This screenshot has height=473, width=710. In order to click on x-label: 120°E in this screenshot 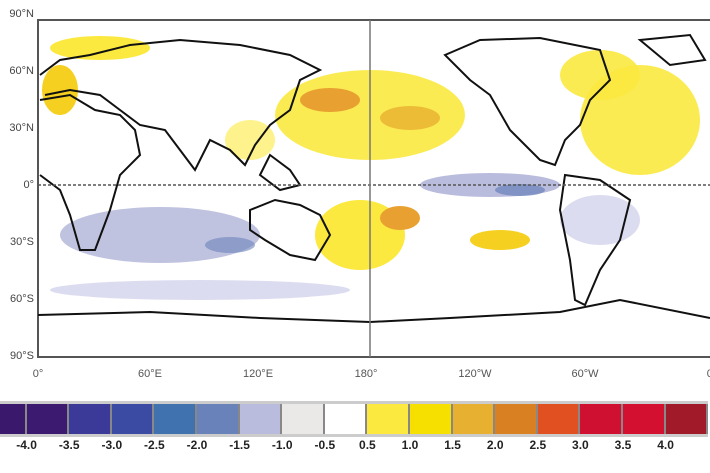, I will do `click(258, 374)`.